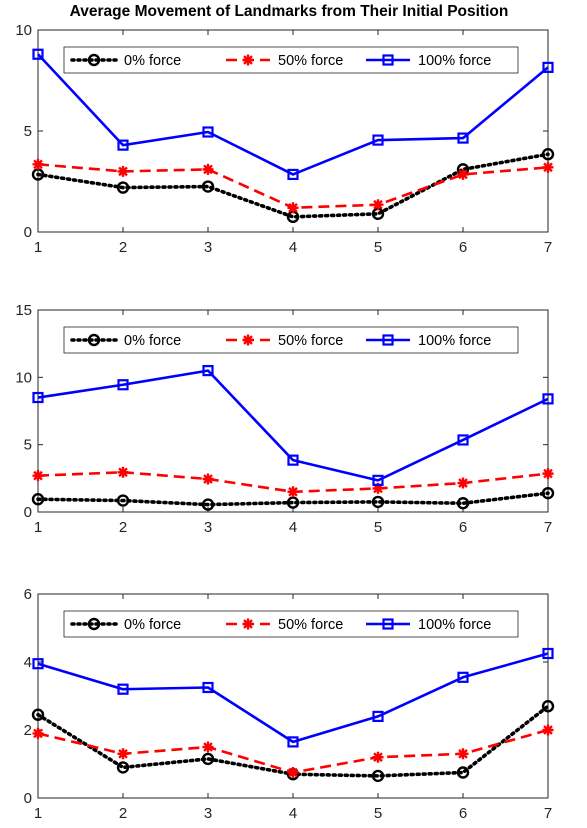 The width and height of the screenshot is (587, 828). What do you see at coordinates (38, 247) in the screenshot?
I see `x-tick-label: 1` at bounding box center [38, 247].